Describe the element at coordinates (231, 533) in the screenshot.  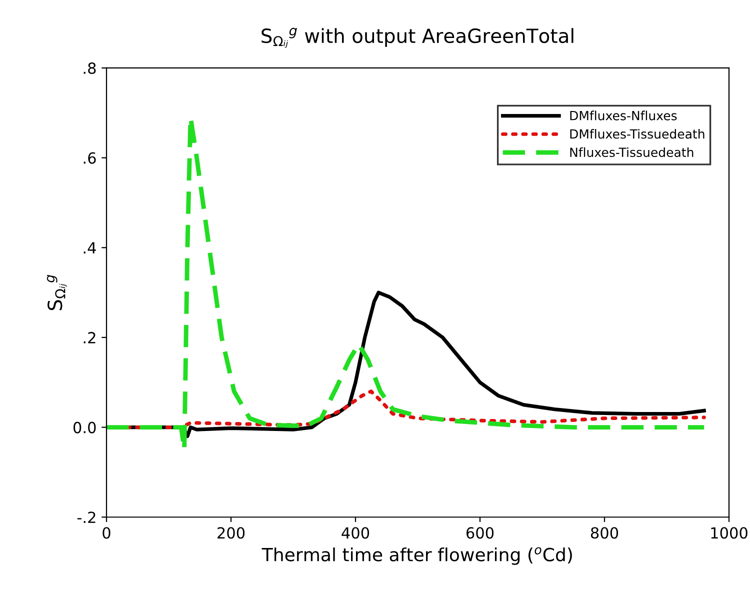
I see `x-tick-label: 200` at that location.